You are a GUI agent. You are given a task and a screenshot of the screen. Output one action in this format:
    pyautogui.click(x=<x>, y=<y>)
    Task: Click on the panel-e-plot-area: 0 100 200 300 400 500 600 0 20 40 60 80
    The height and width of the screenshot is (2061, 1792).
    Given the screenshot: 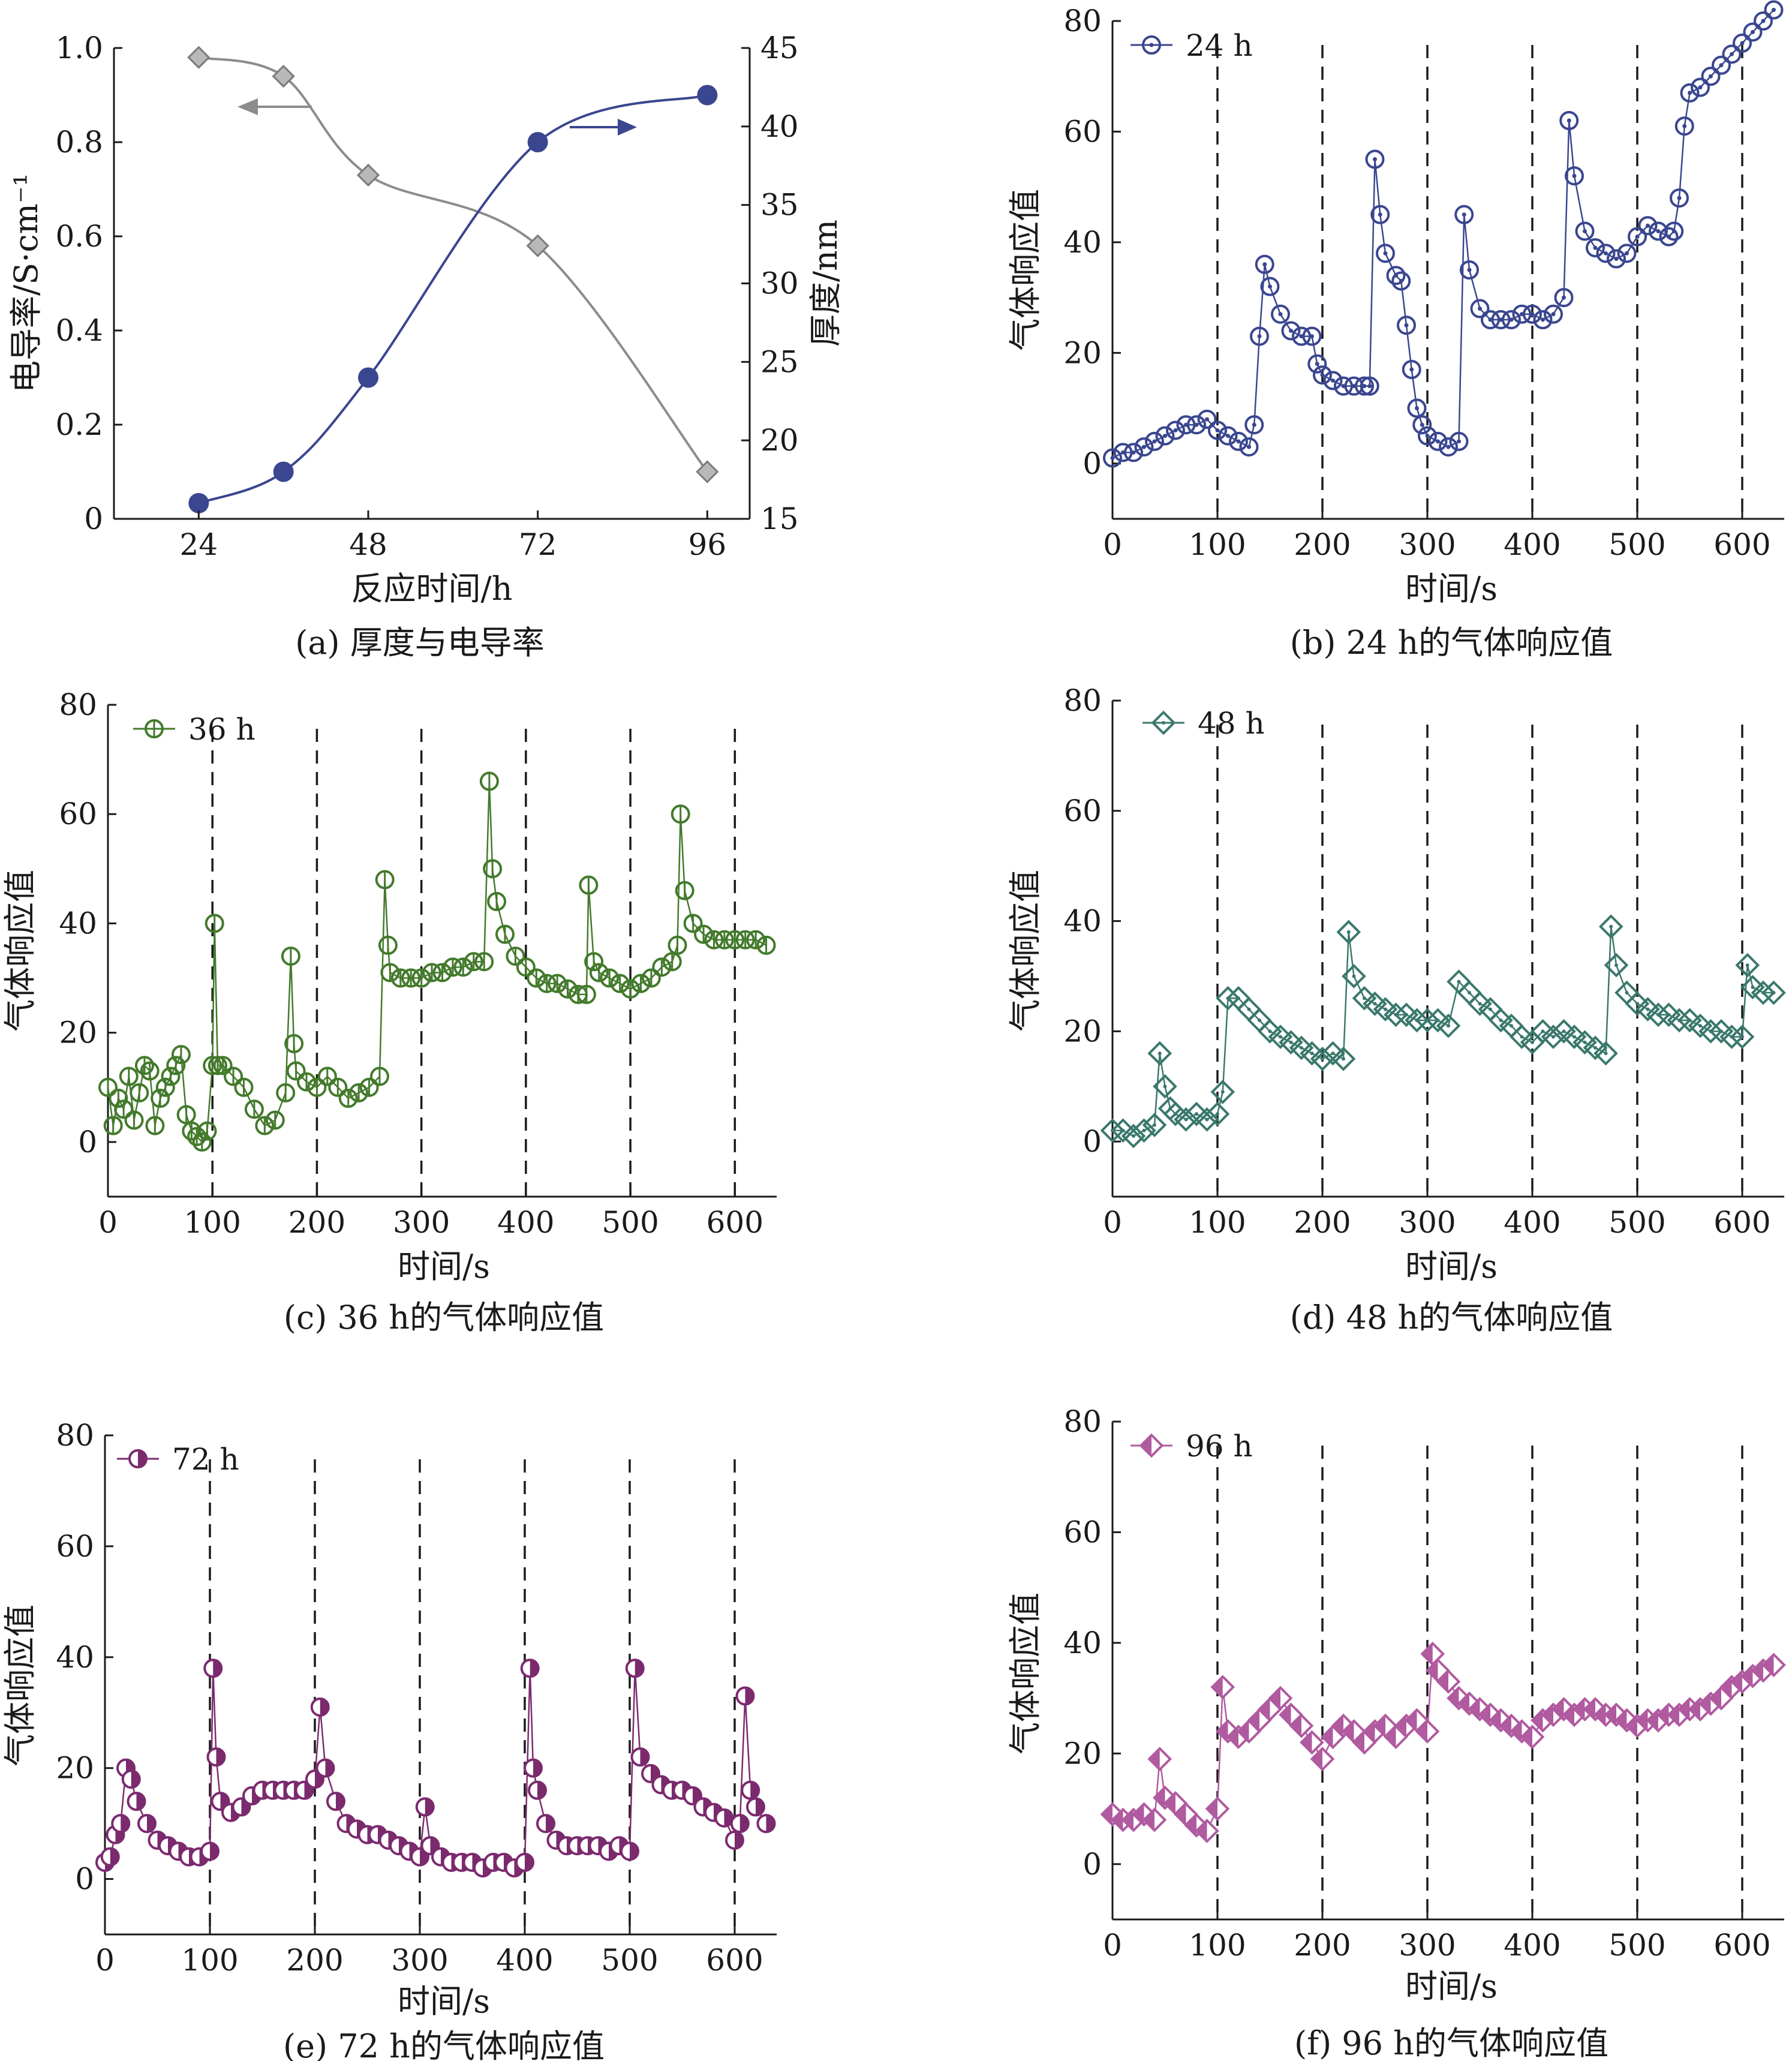 What is the action you would take?
    pyautogui.click(x=416, y=1698)
    